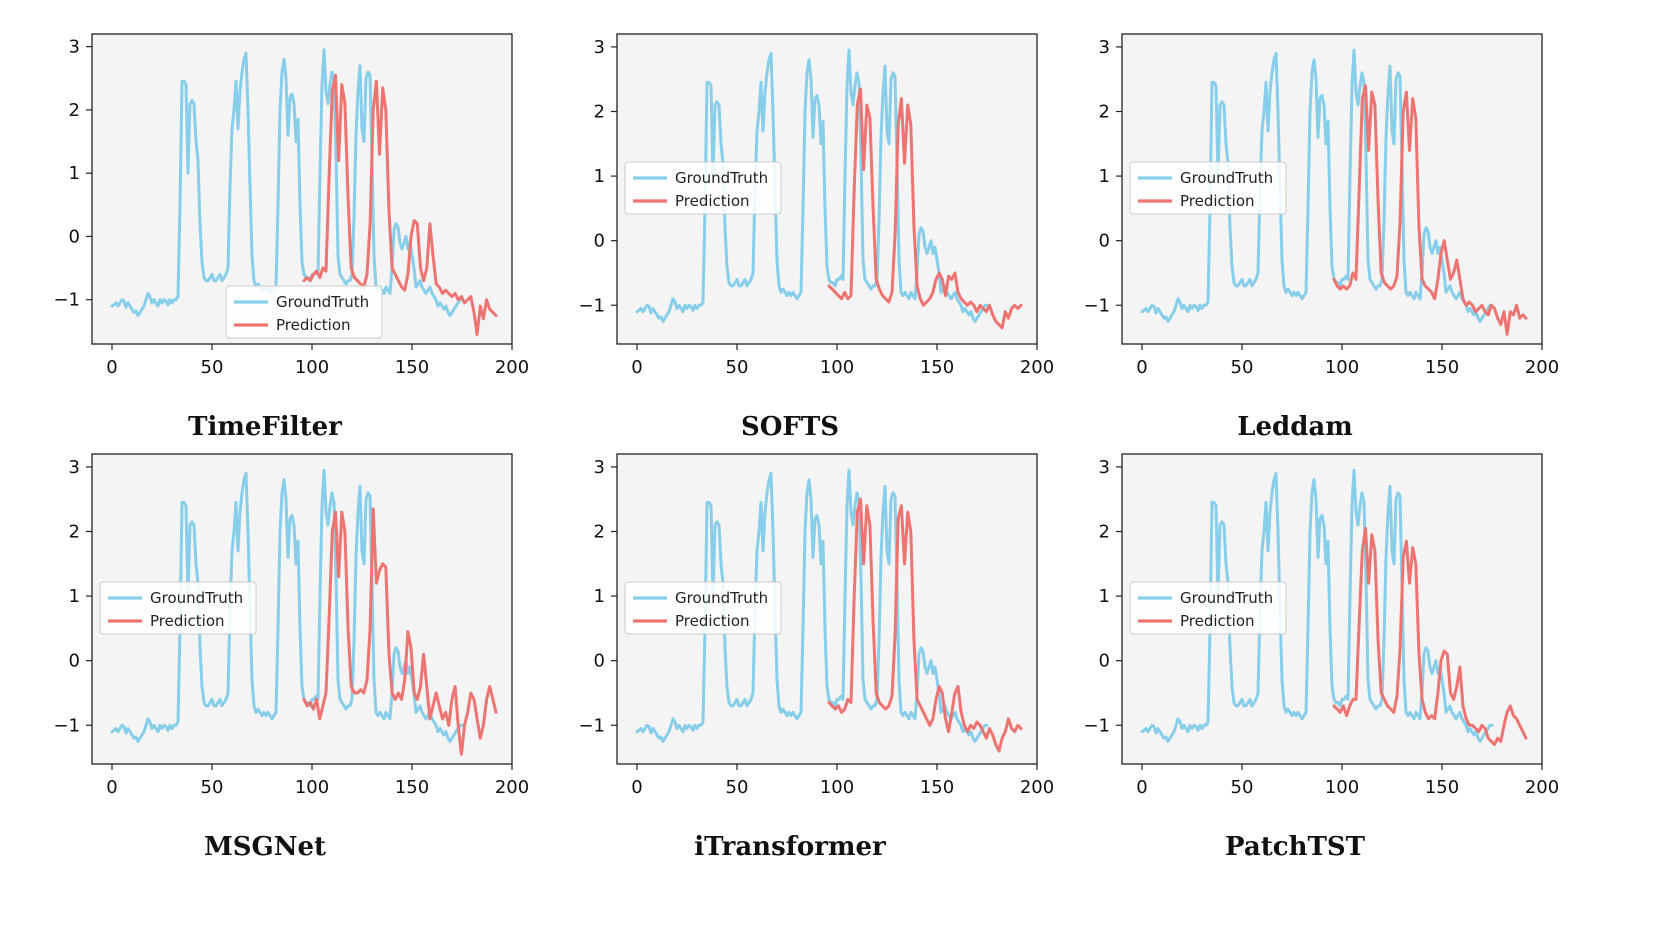 The image size is (1661, 934). I want to click on chart-caption: MSGNet, so click(265, 847).